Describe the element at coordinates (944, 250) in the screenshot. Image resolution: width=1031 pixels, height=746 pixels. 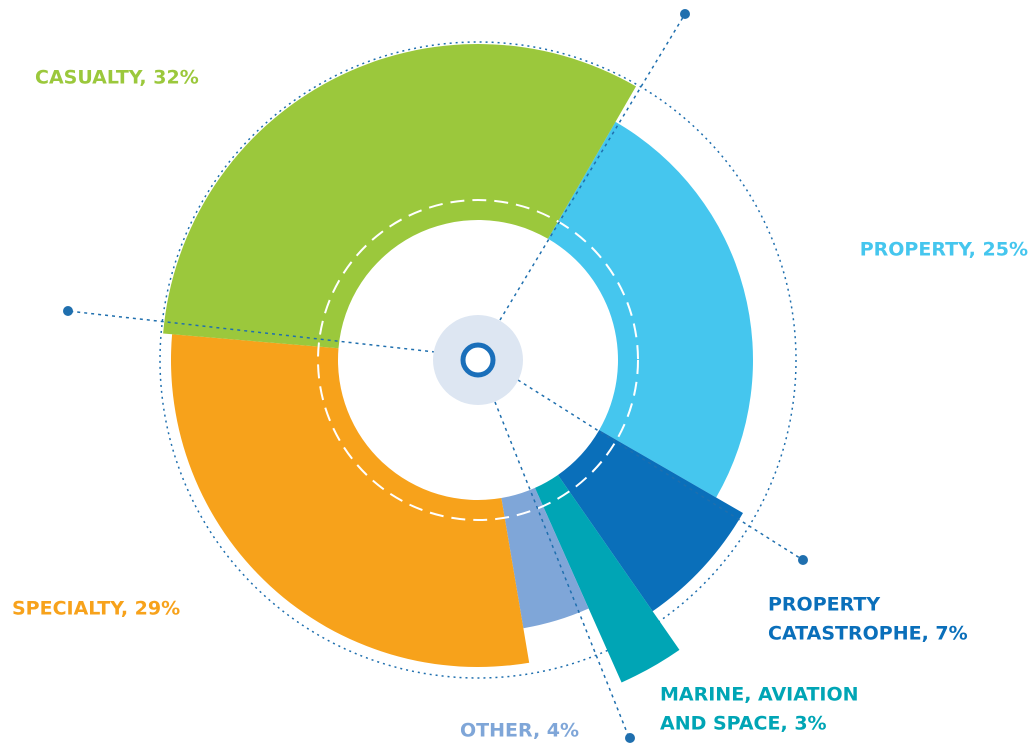
I see `segment-label: PROPERTY, 25%` at that location.